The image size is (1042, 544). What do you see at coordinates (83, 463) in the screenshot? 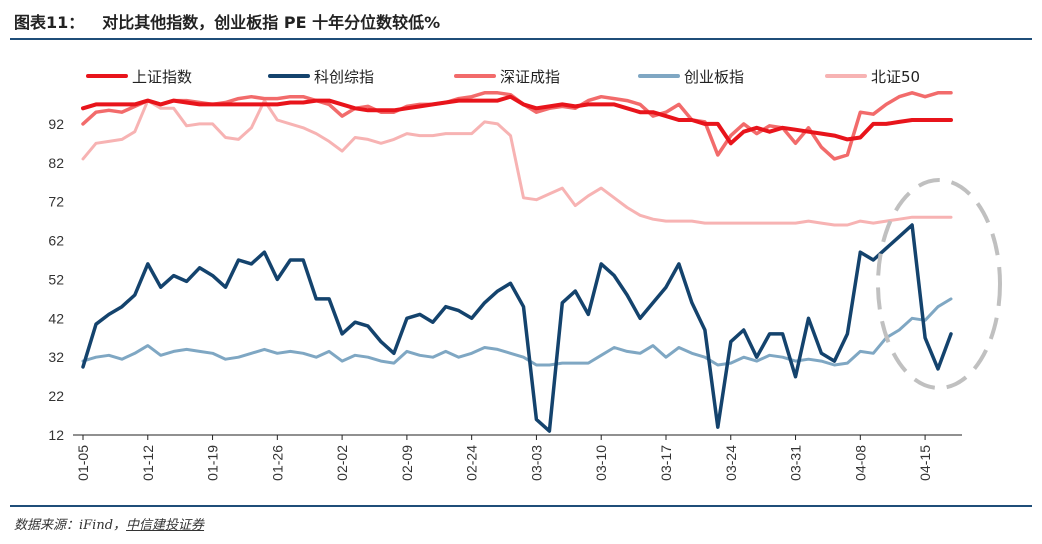
I see `x-tick-label: 01-05` at bounding box center [83, 463].